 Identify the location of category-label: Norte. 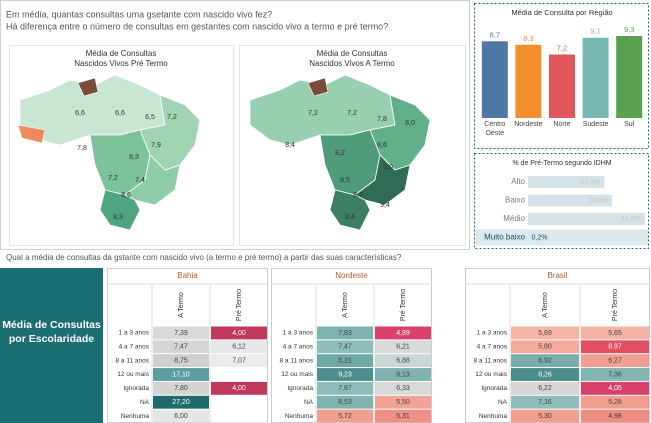
(562, 124).